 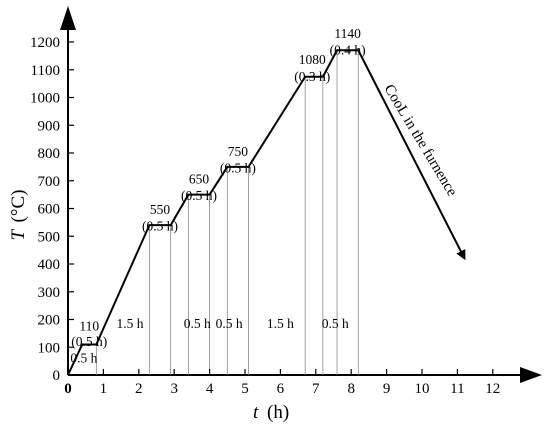 What do you see at coordinates (68, 18) in the screenshot?
I see `y-axis-arrow` at bounding box center [68, 18].